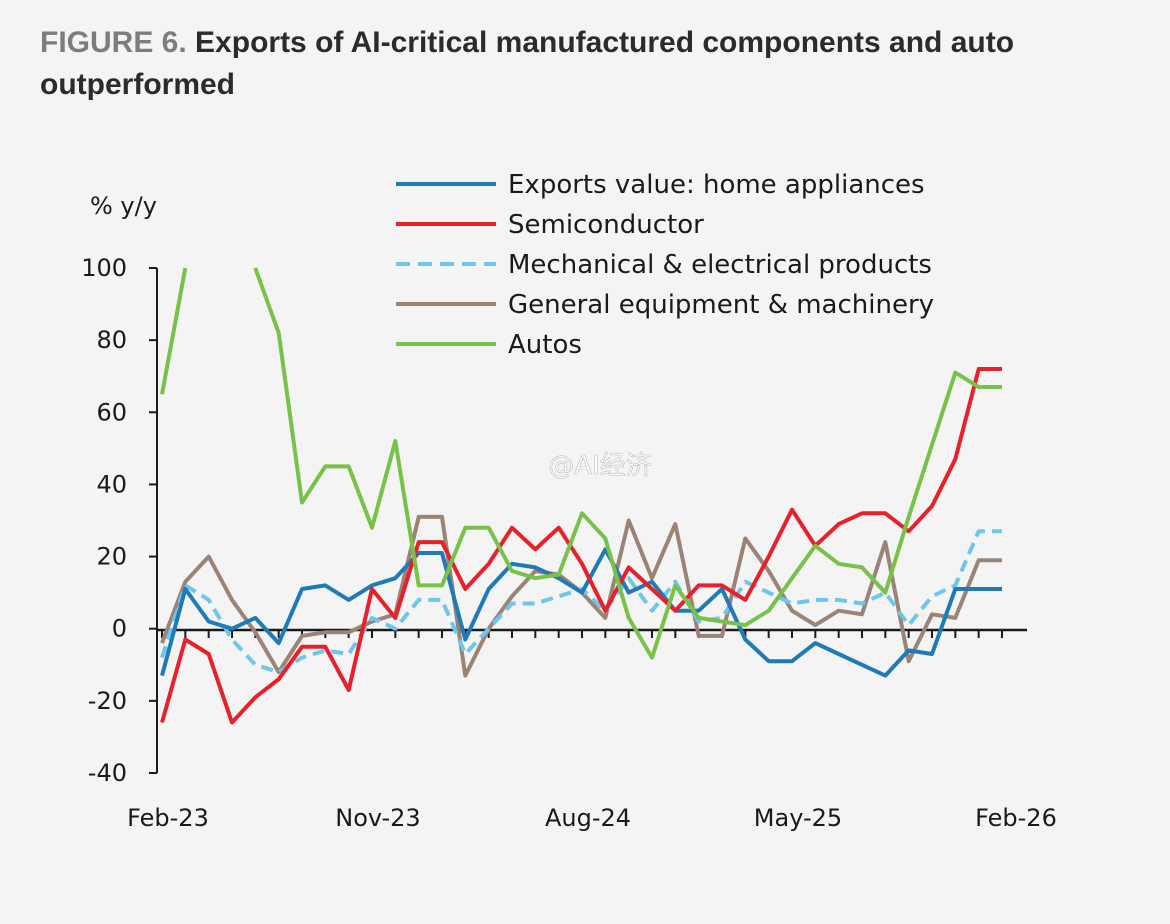  Describe the element at coordinates (798, 818) in the screenshot. I see `x-tick-label: May-25` at that location.